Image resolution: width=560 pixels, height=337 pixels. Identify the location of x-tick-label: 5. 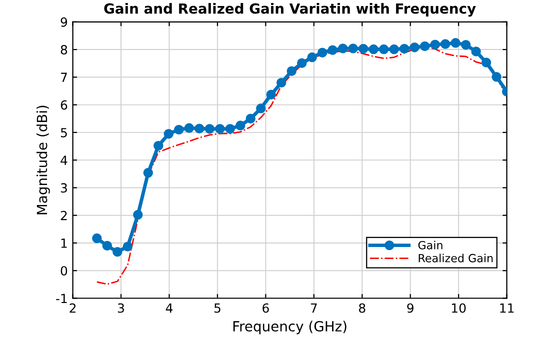
(217, 308).